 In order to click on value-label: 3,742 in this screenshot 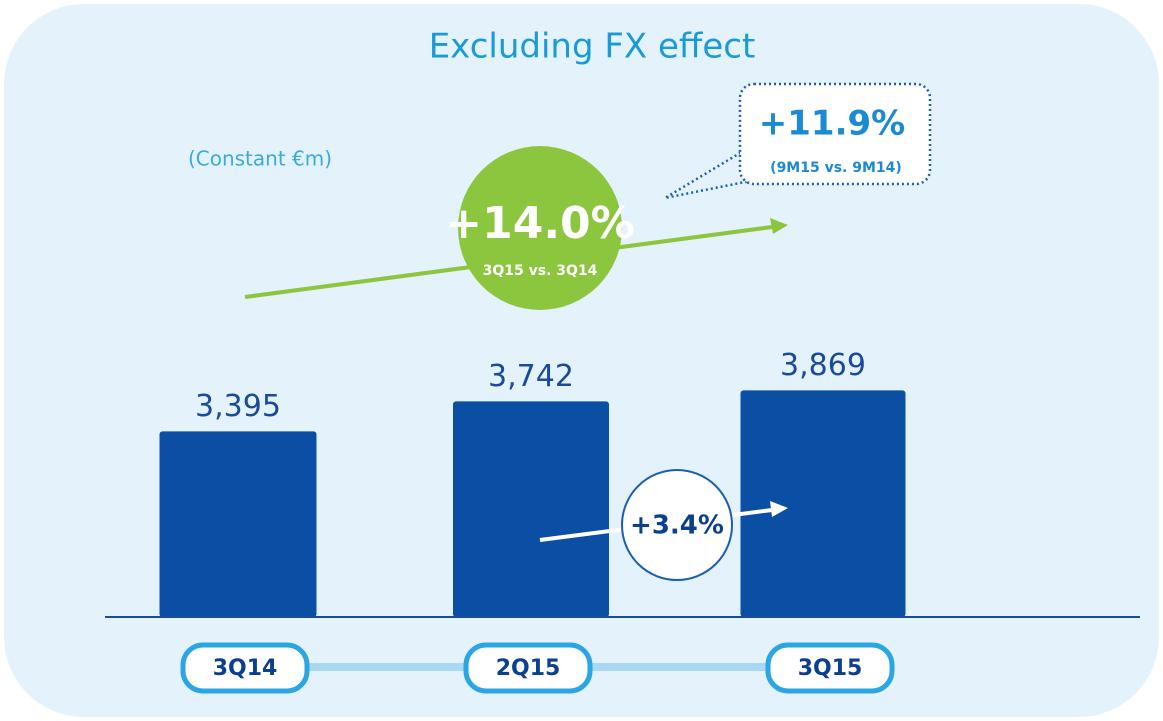, I will do `click(531, 376)`.